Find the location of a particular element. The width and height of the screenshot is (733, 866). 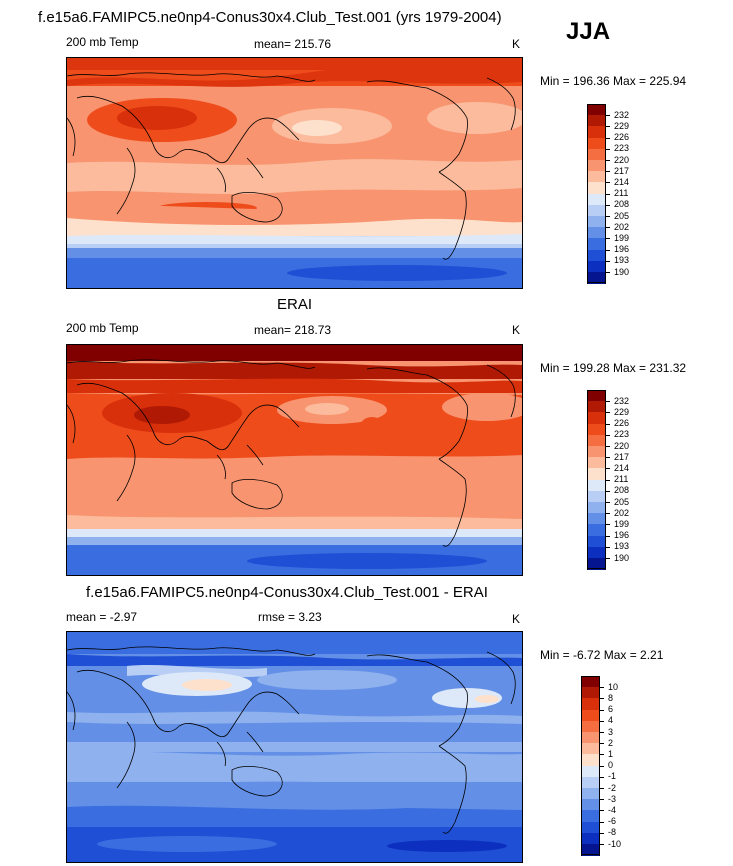

panel-model-mean-label: mean= 215.76 is located at coordinates (293, 44).